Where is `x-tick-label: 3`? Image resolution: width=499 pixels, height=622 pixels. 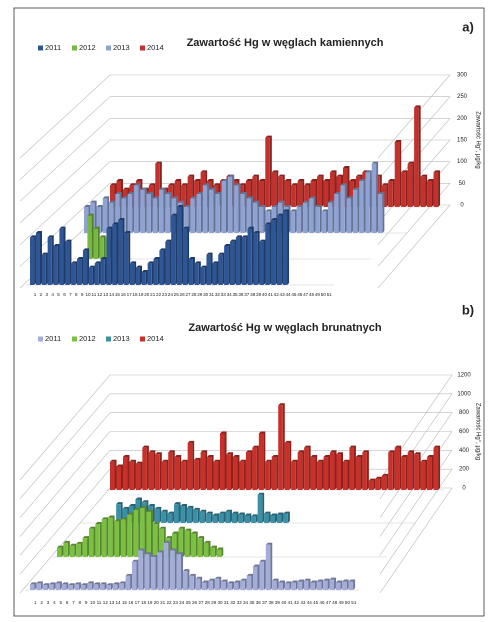
x-tick-label: 3 is located at coordinates (48, 602).